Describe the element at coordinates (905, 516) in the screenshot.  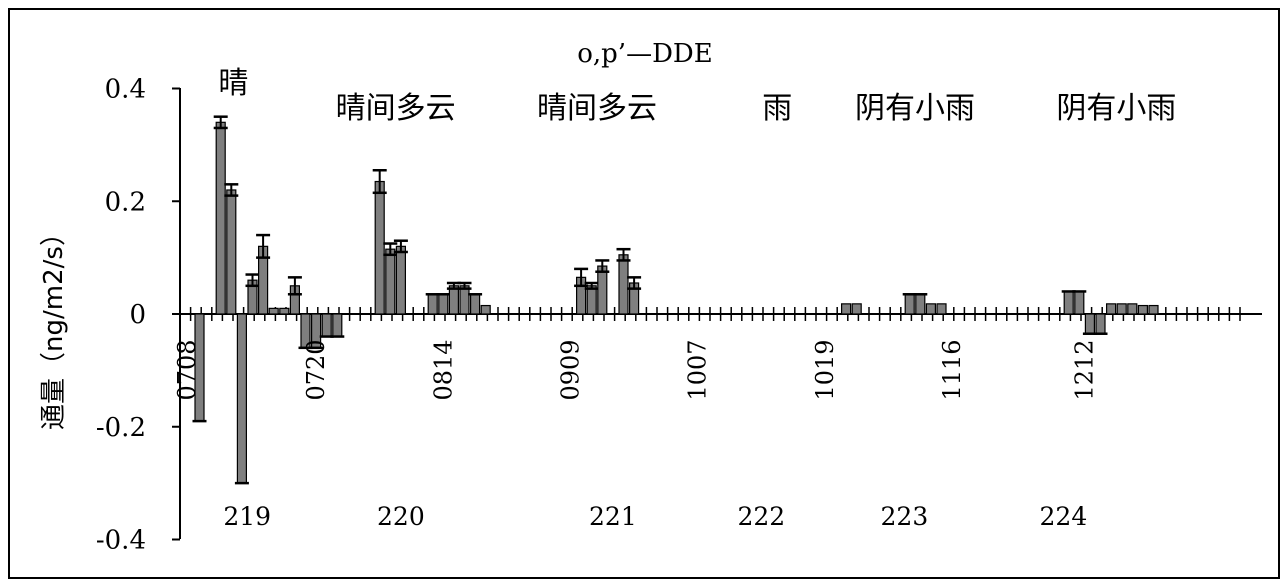
I see `group-label: 223` at that location.